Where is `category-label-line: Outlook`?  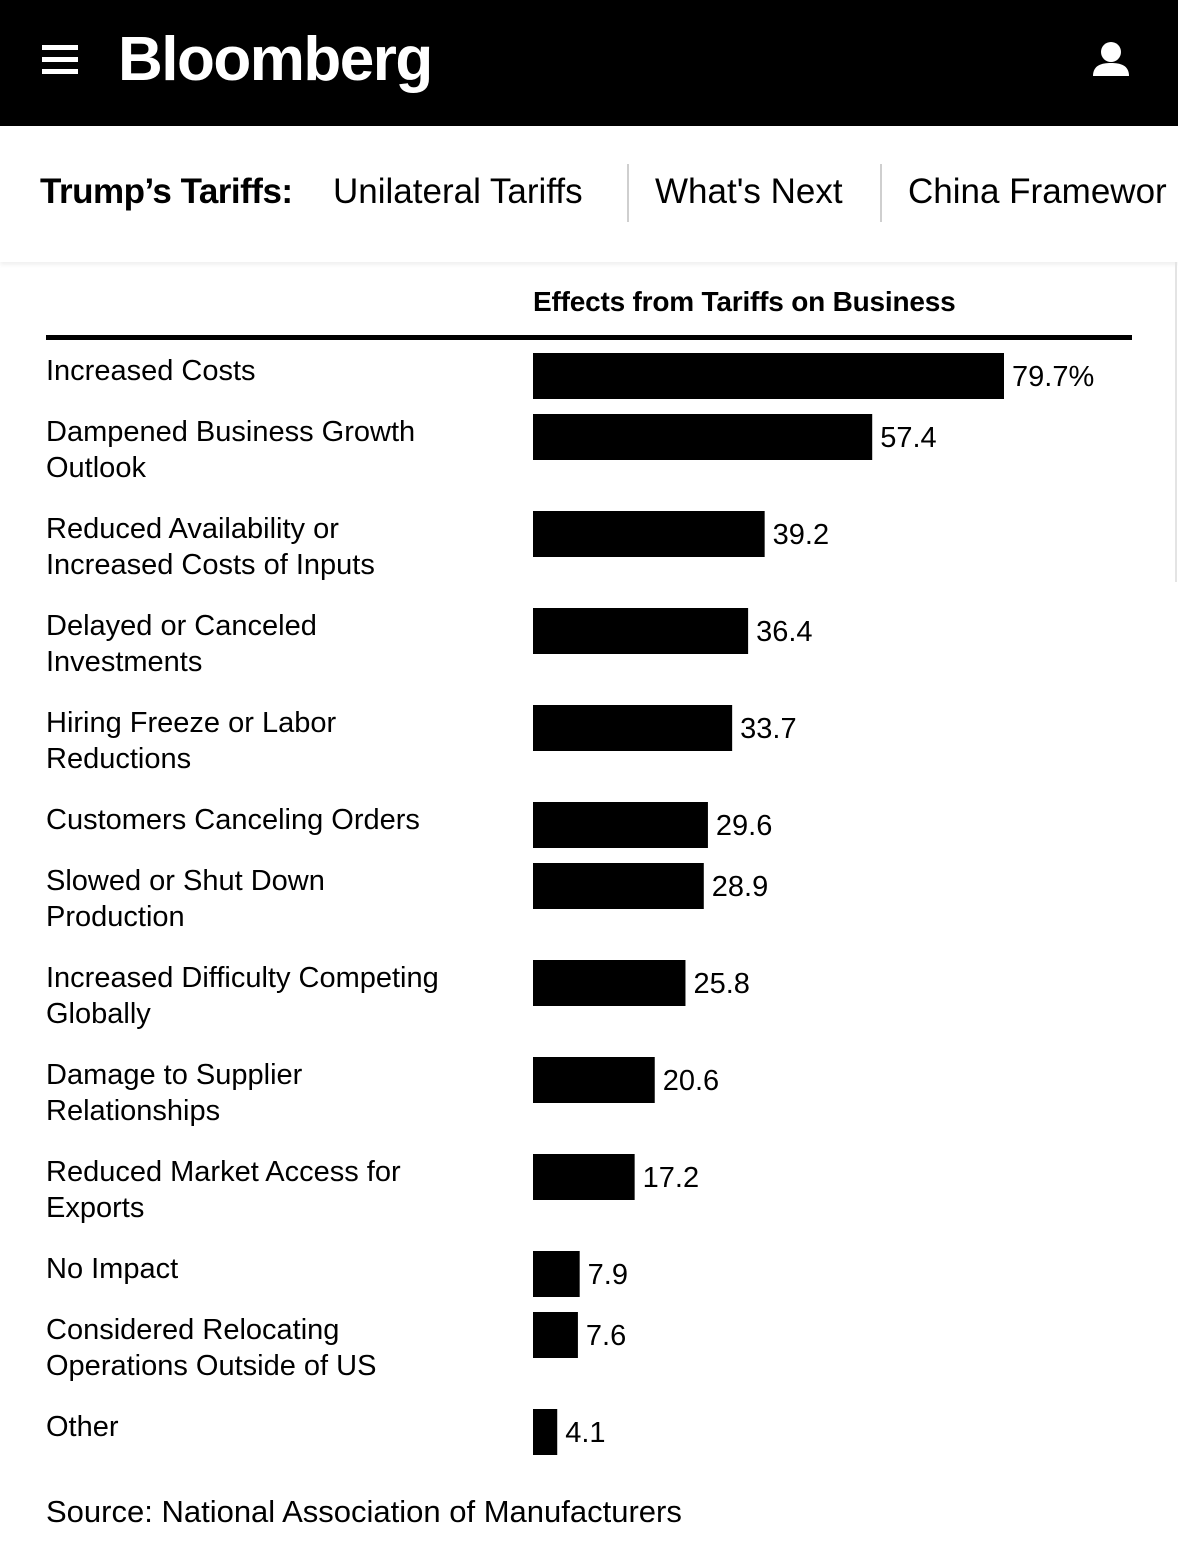 category-label-line: Outlook is located at coordinates (96, 468).